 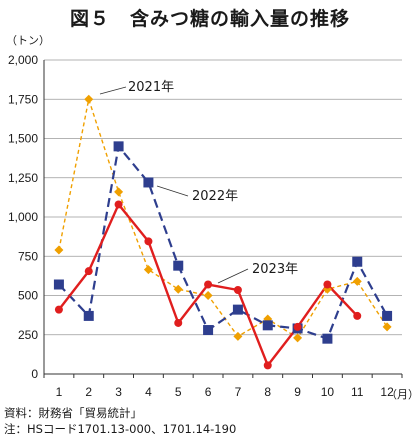 What do you see at coordinates (118, 204) in the screenshot?
I see `data-point-2023年-3` at bounding box center [118, 204].